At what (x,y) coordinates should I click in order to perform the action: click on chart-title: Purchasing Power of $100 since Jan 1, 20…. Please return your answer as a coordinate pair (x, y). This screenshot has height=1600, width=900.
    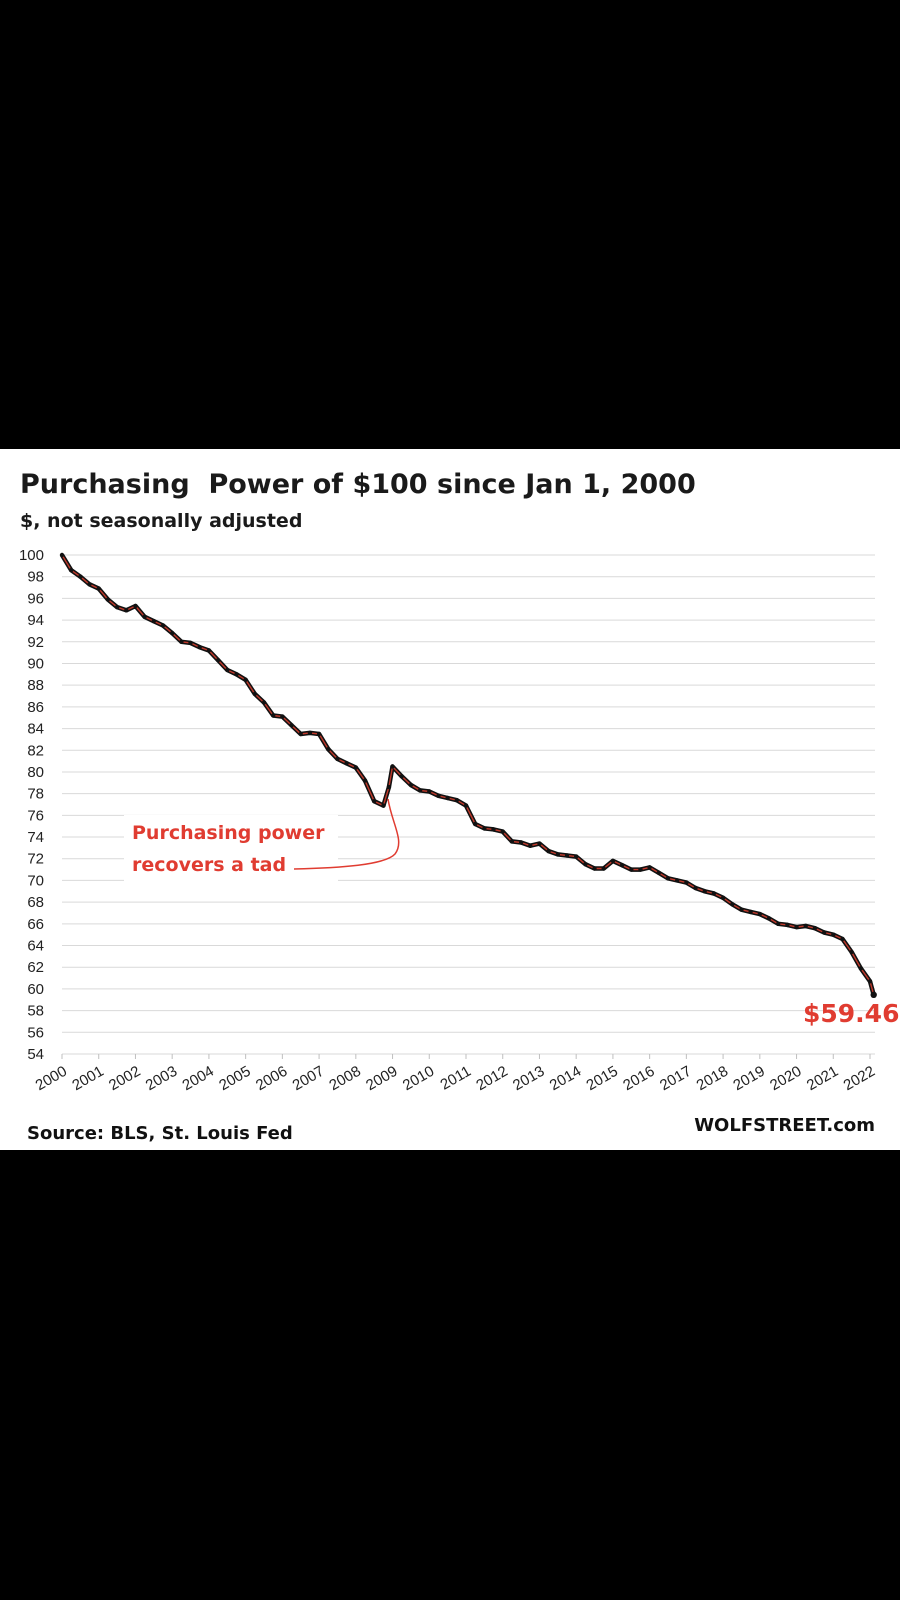
    Looking at the image, I should click on (358, 484).